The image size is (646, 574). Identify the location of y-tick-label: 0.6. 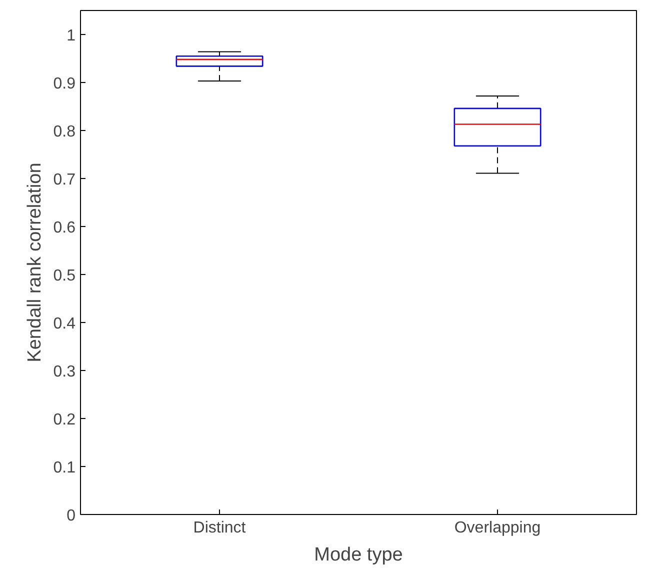
(64, 228).